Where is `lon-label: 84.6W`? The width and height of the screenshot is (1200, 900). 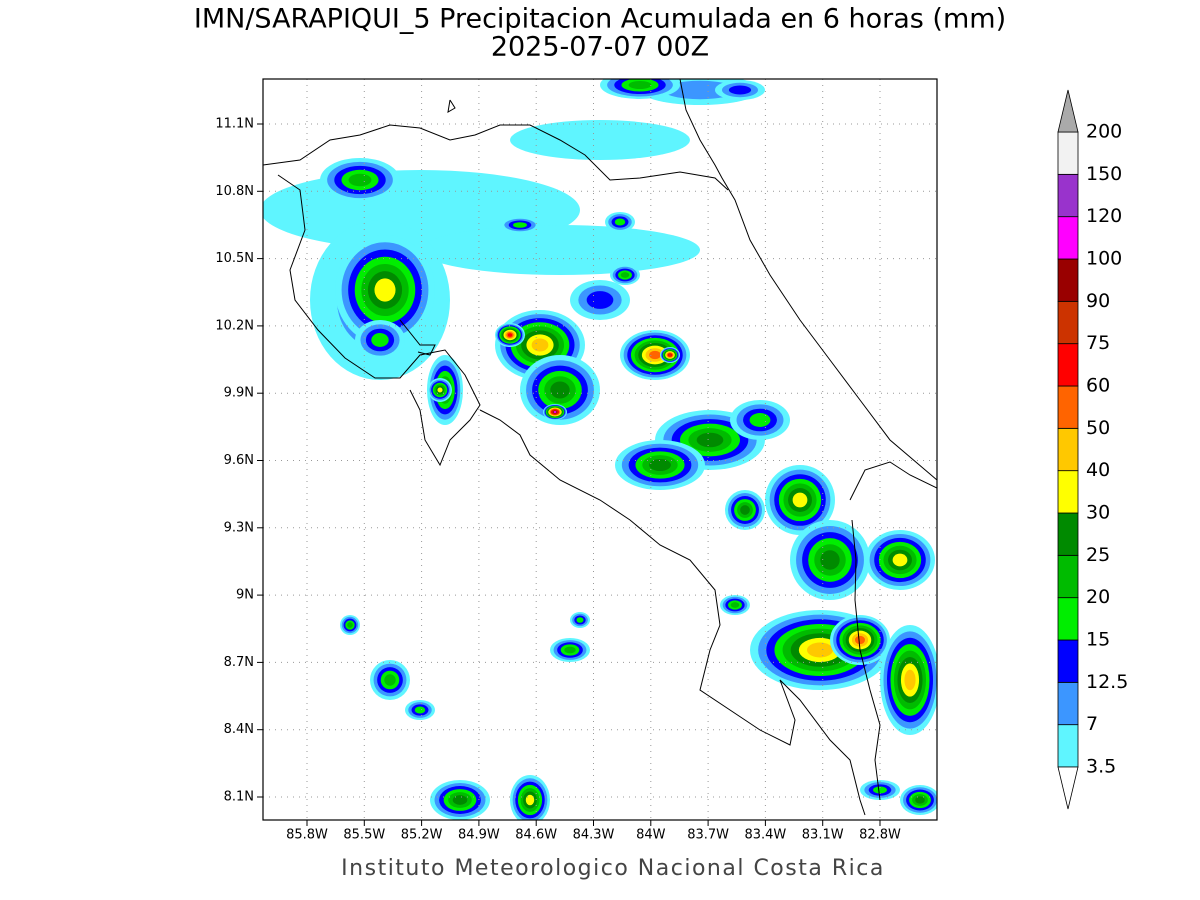 lon-label: 84.6W is located at coordinates (536, 835).